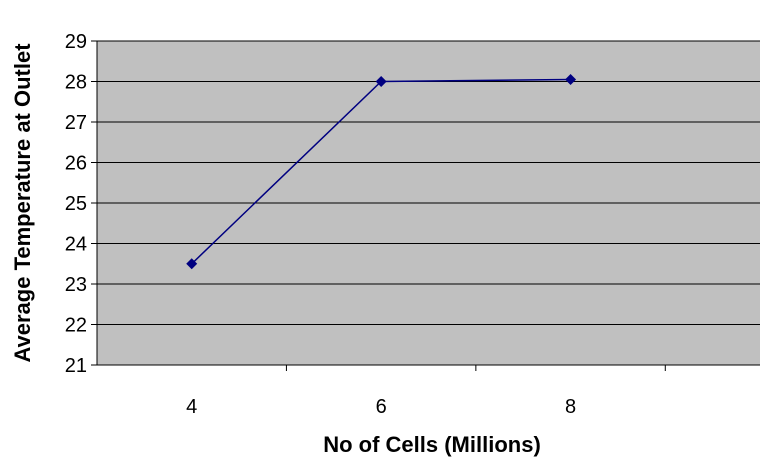 The width and height of the screenshot is (761, 465). What do you see at coordinates (22, 203) in the screenshot?
I see `y-axis-title: Average Temperature at Outlet` at bounding box center [22, 203].